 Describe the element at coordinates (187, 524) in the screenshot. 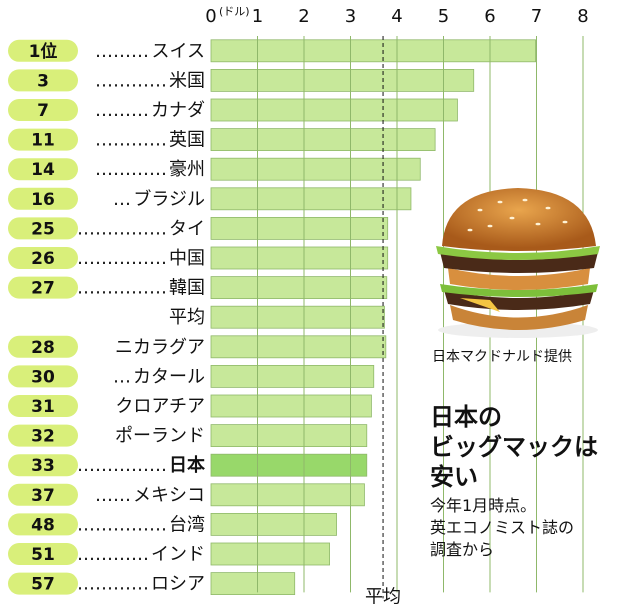

I see `country-label: 台湾` at that location.